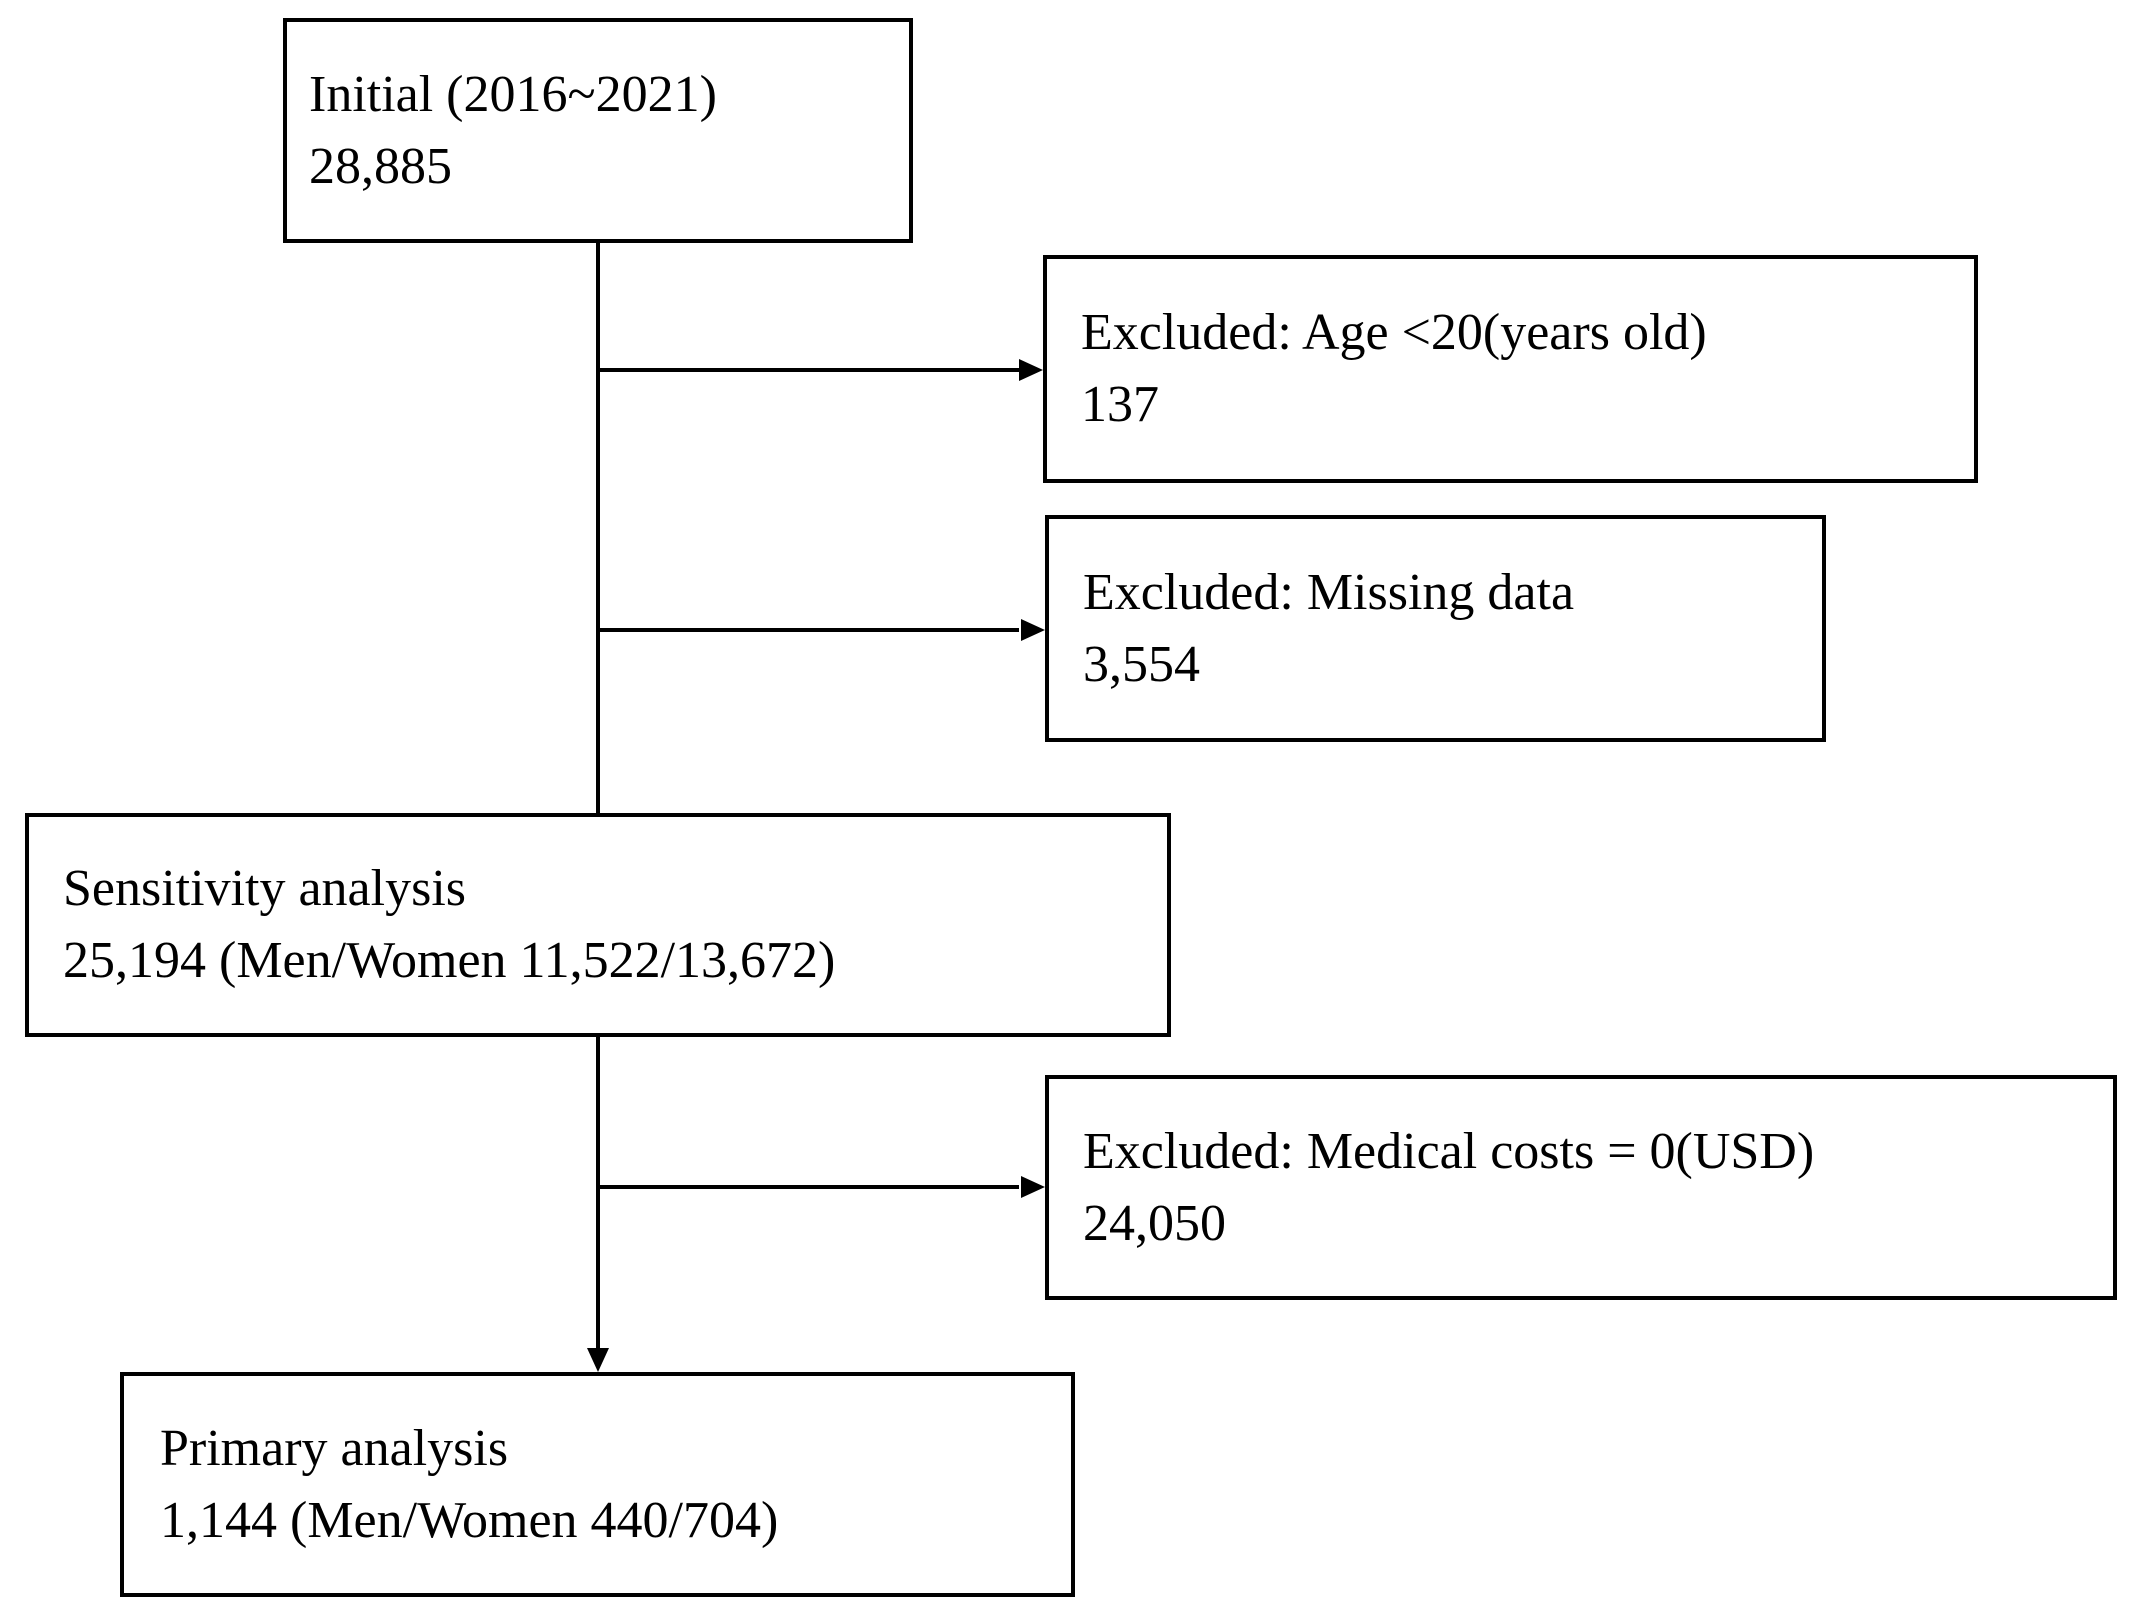  Describe the element at coordinates (264, 888) in the screenshot. I see `box-sensitivity-analysis-label: Sensitivity analysis` at that location.